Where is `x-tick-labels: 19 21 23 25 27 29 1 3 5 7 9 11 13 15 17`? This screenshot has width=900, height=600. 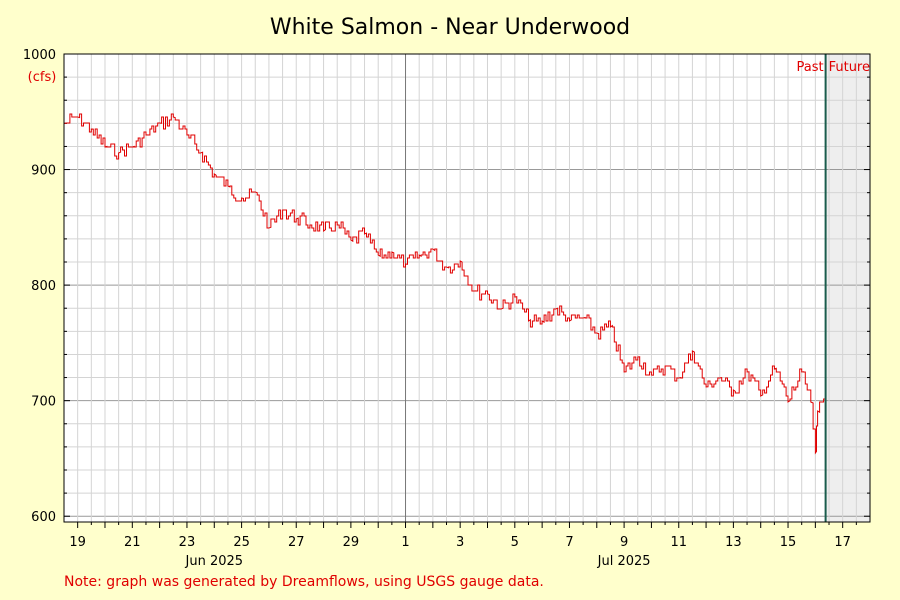 x-tick-labels: 19 21 23 25 27 29 1 3 5 7 9 11 13 15 17 is located at coordinates (460, 542).